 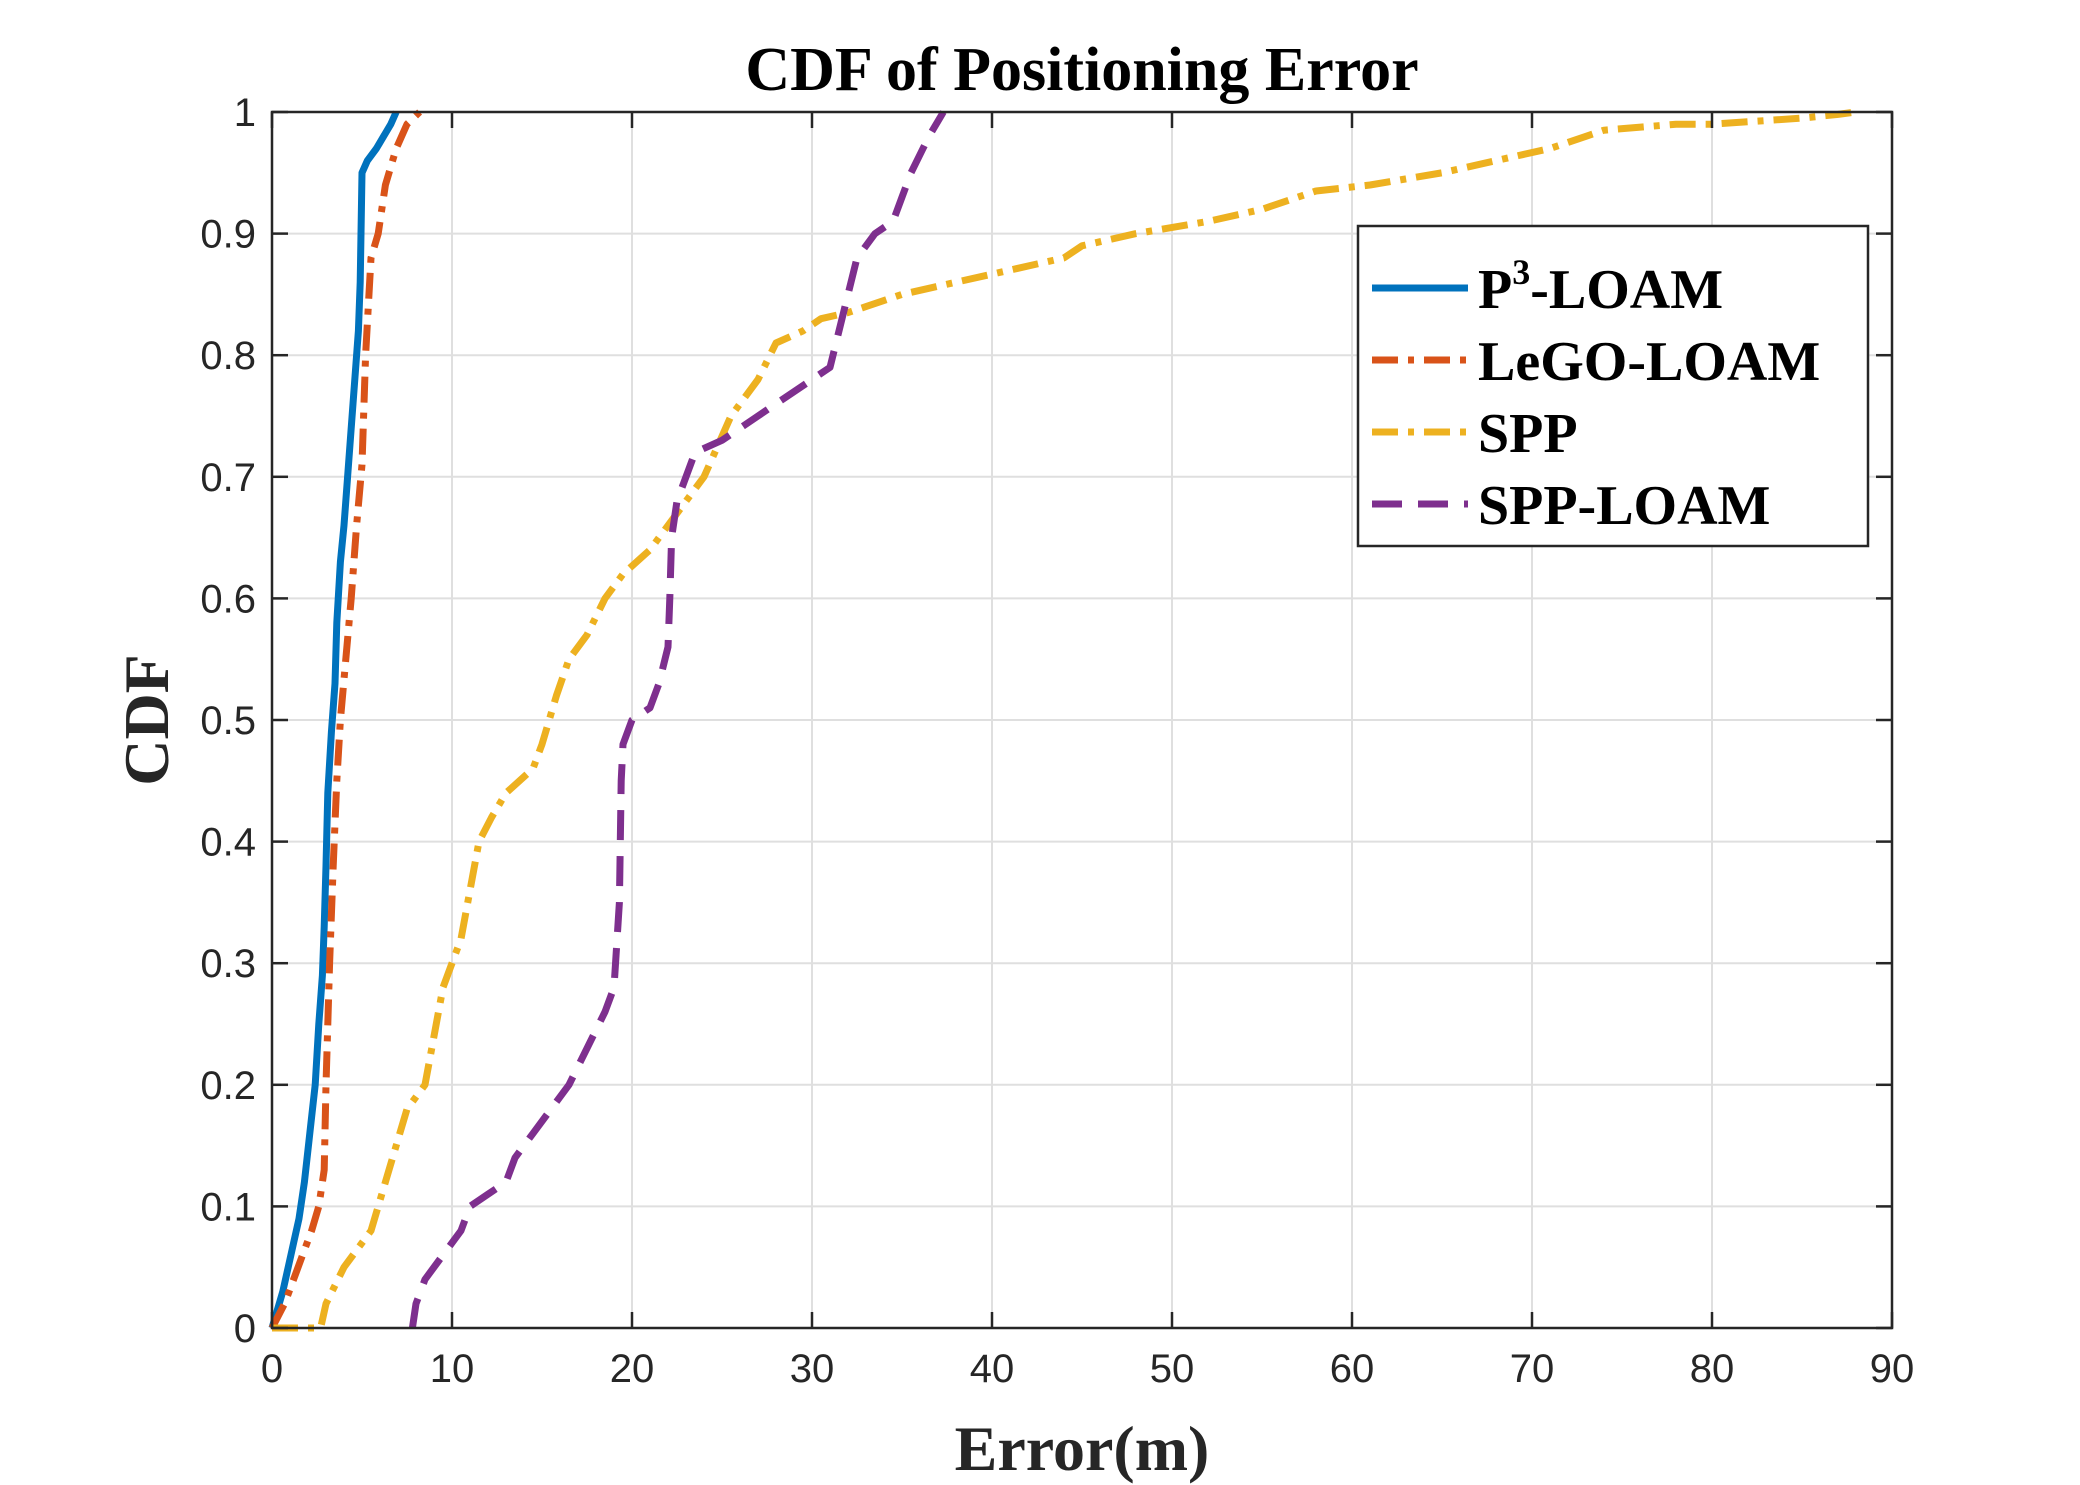 I want to click on x-axis-label: Error(m), so click(x=1082, y=1448).